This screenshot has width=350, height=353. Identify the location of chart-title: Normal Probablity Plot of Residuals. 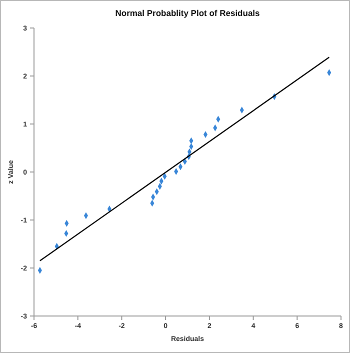
(187, 13).